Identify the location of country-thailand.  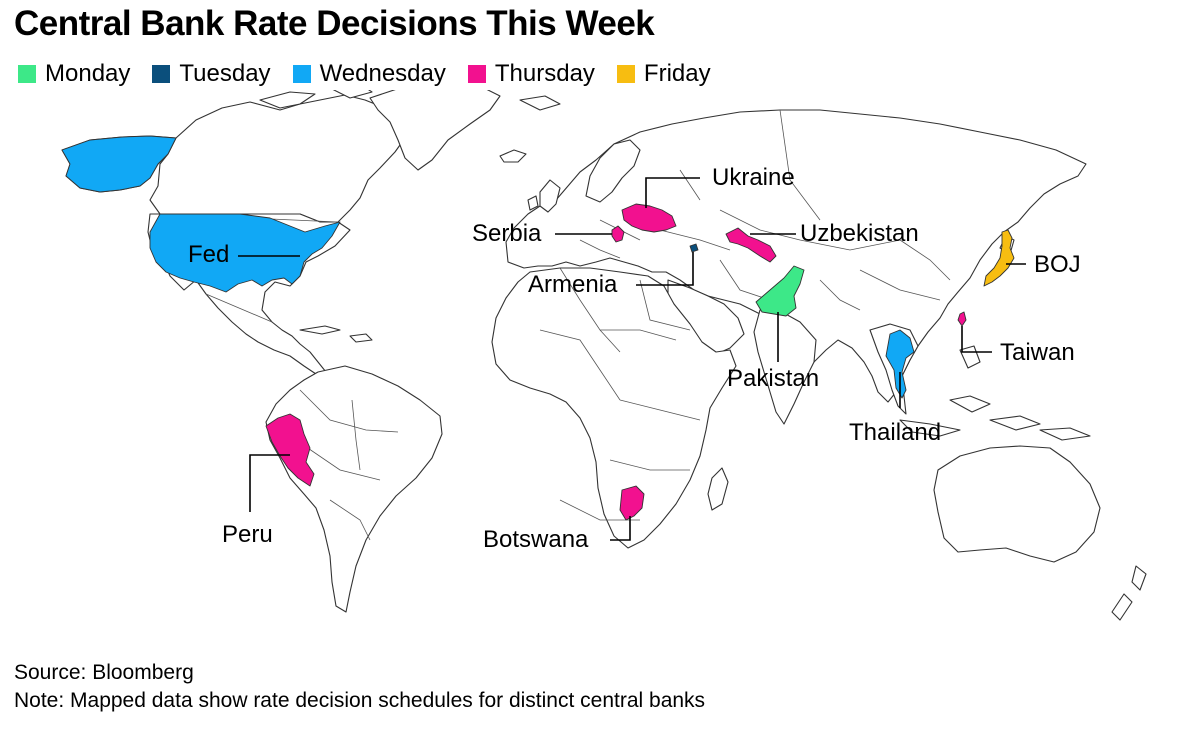
(900, 364).